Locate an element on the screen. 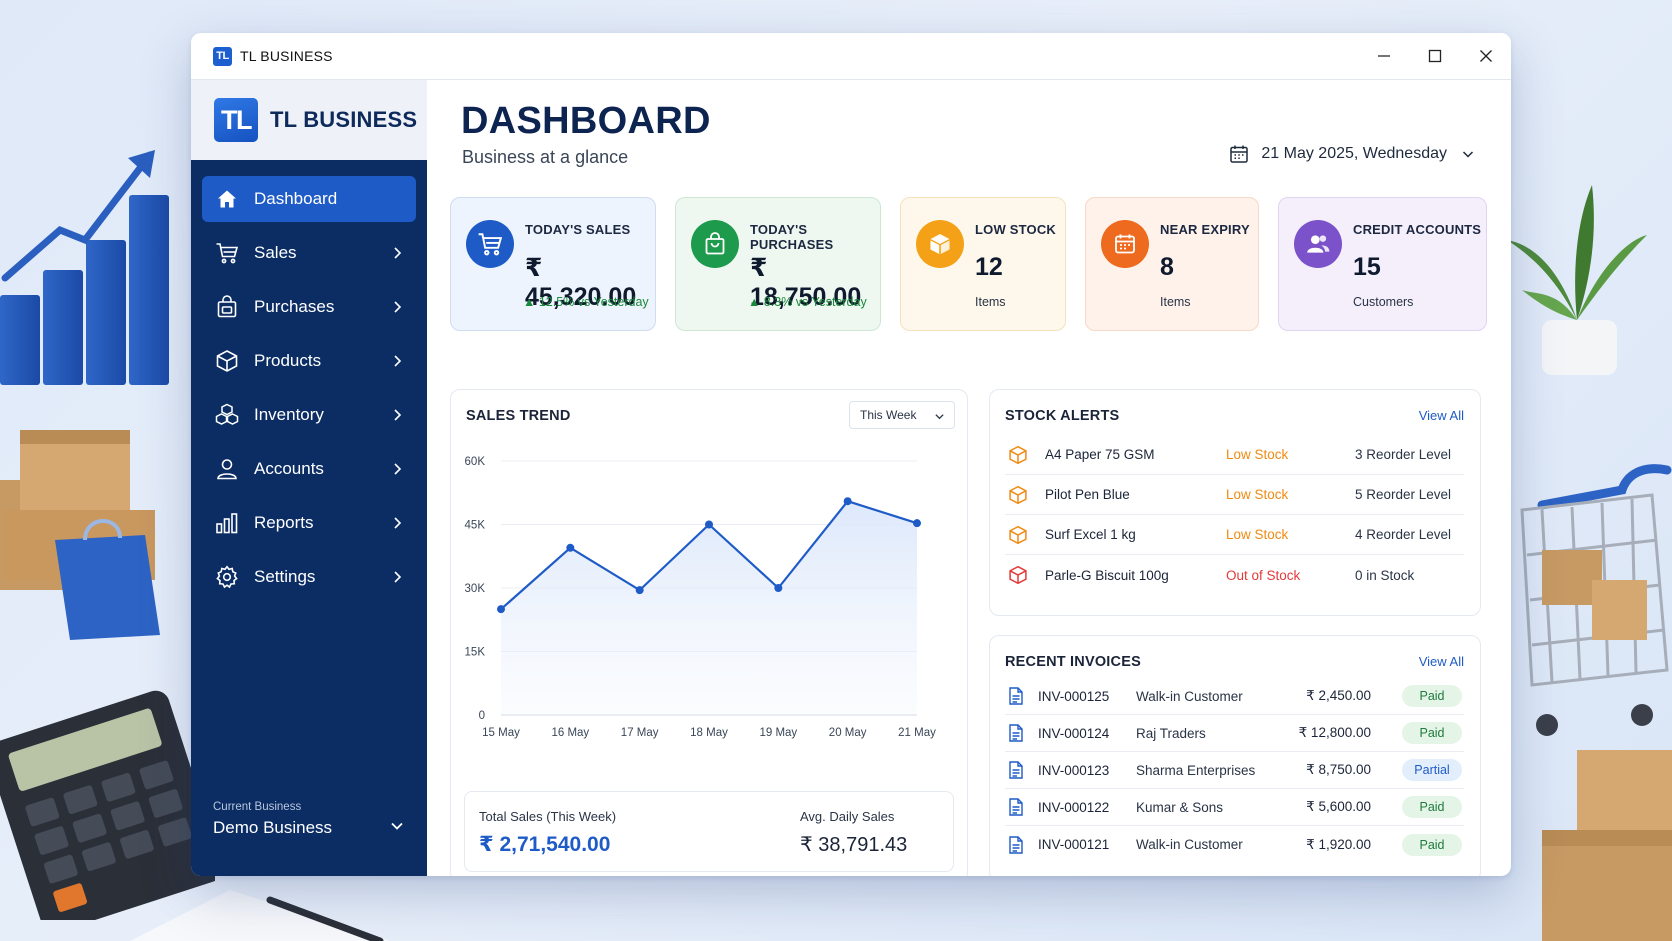  sidebar-item-accounts: Accounts is located at coordinates (309, 469).